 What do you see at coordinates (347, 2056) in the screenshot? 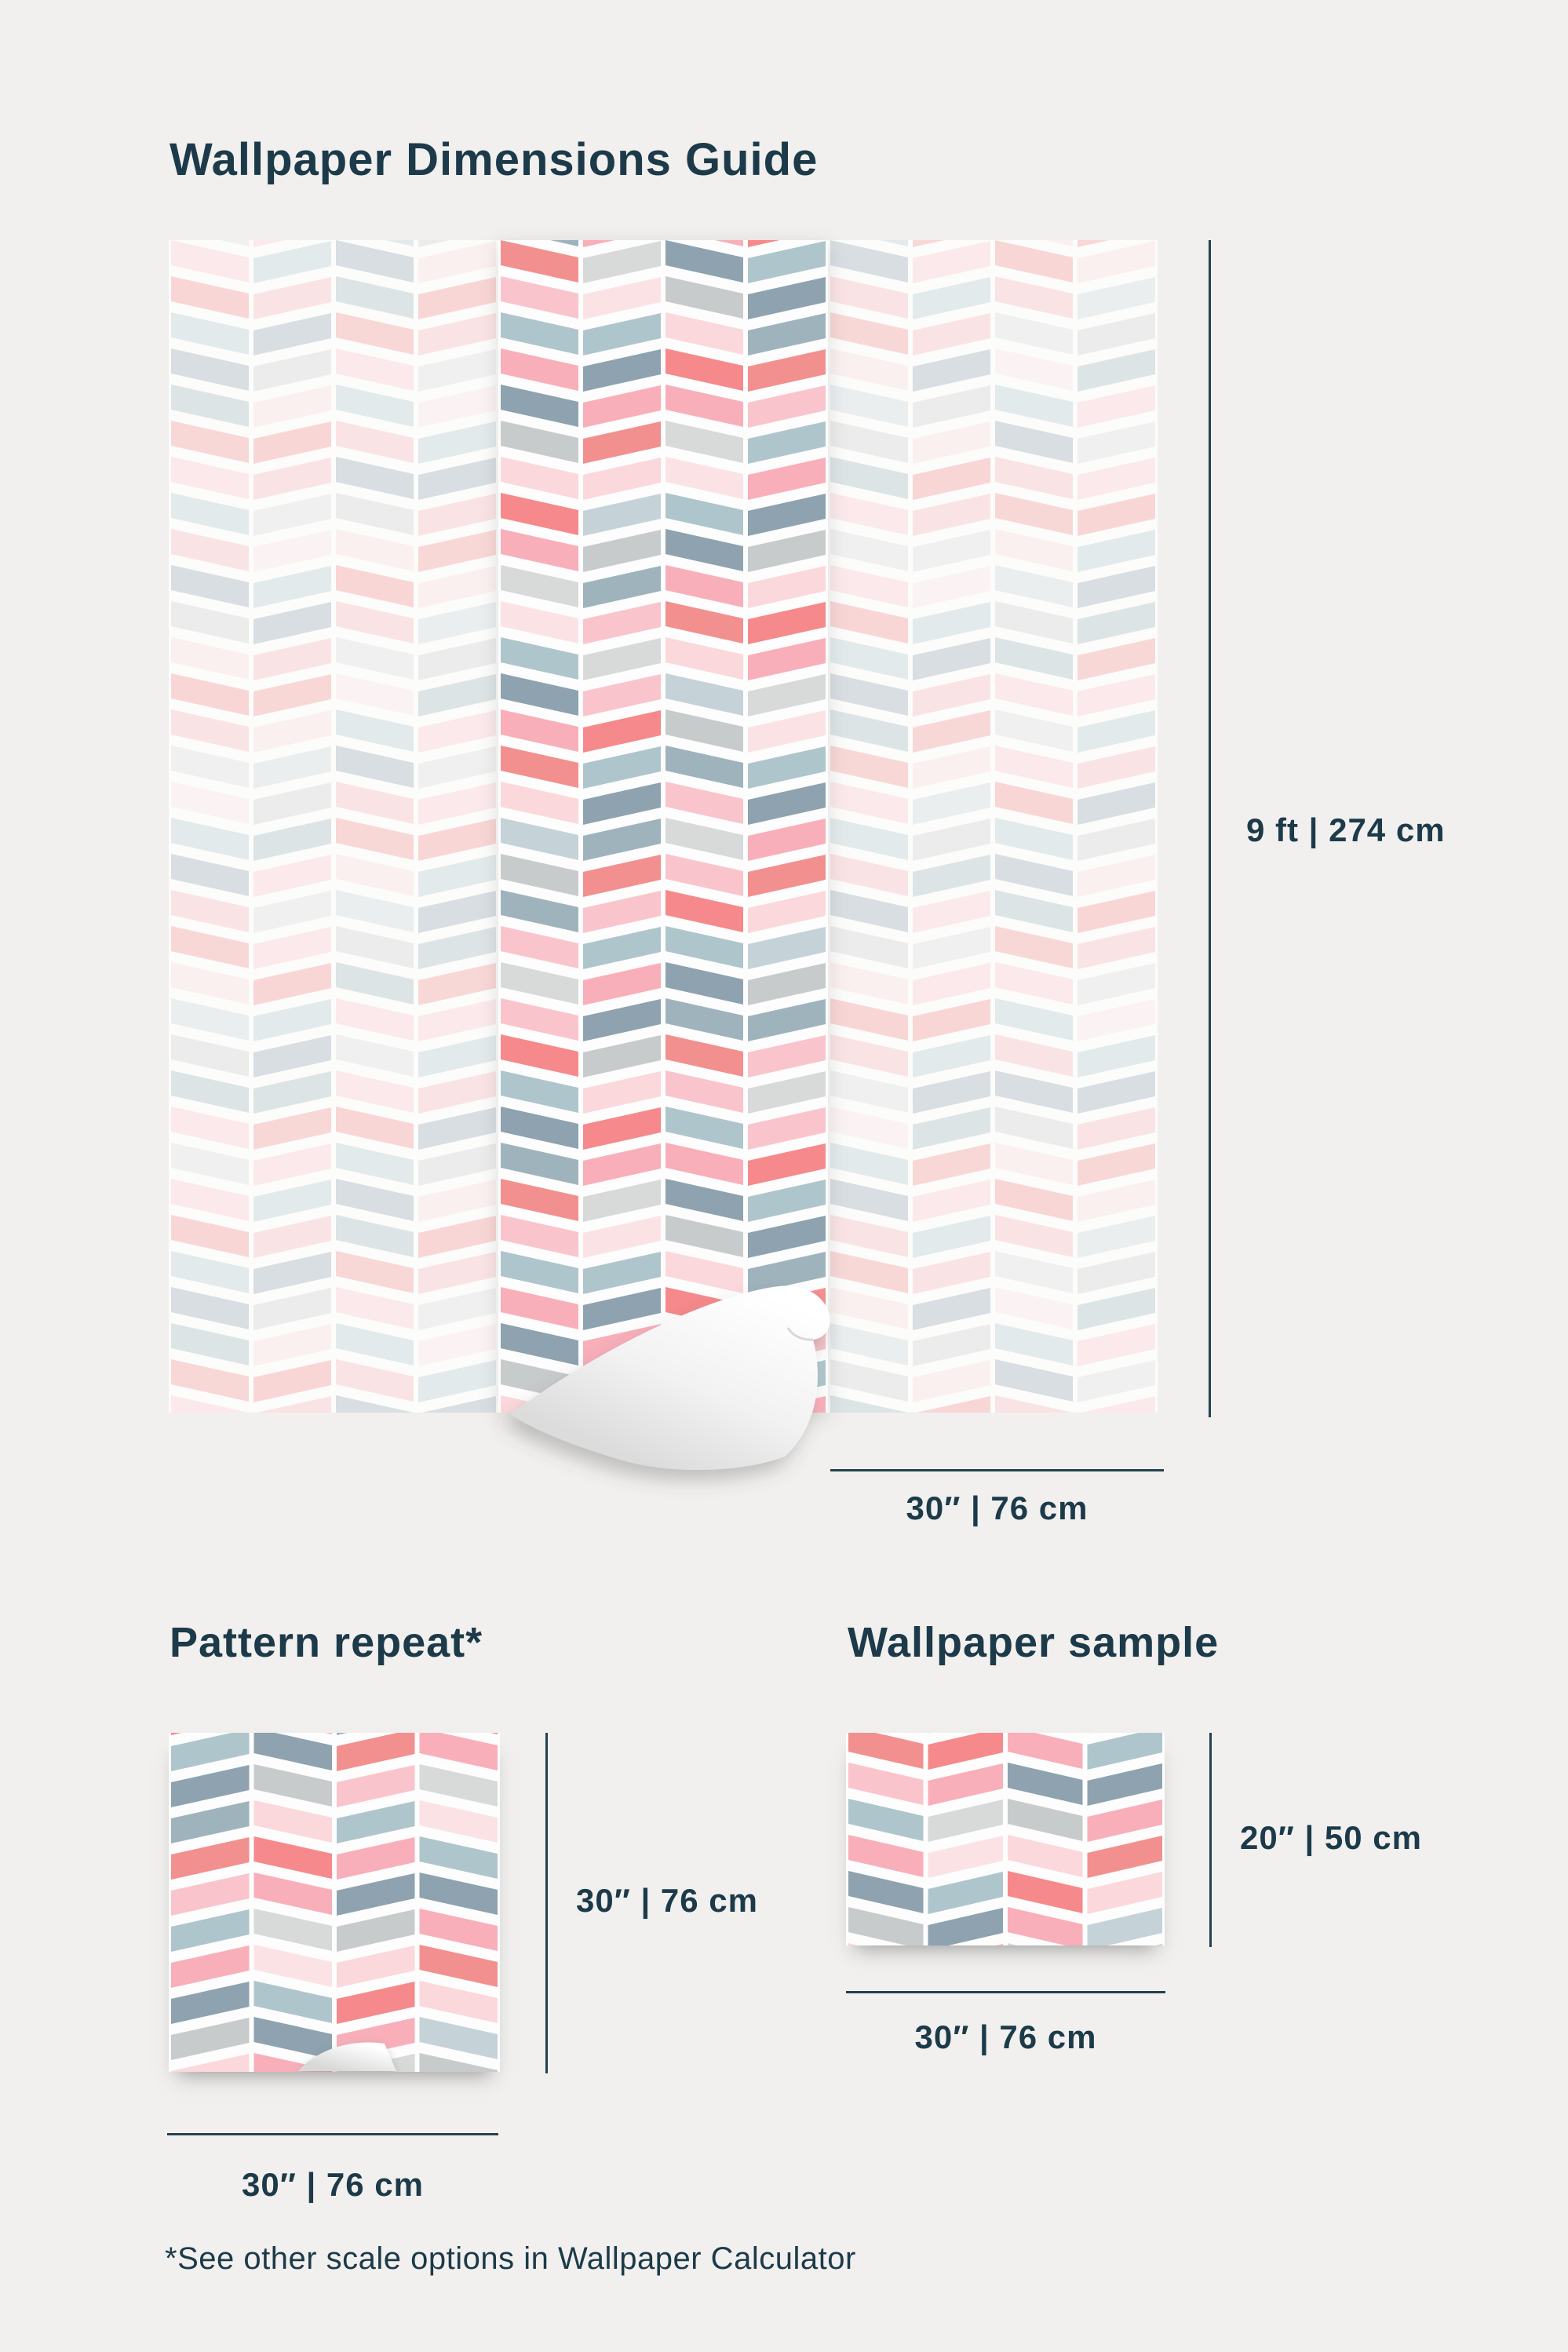
I see `small-page-curl-icon` at bounding box center [347, 2056].